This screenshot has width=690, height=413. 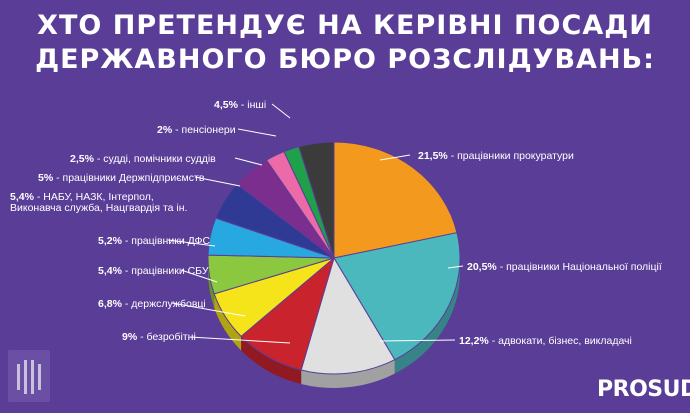 What do you see at coordinates (564, 267) in the screenshot?
I see `slice-label-2: 20,5% - працівники Національної поліції` at bounding box center [564, 267].